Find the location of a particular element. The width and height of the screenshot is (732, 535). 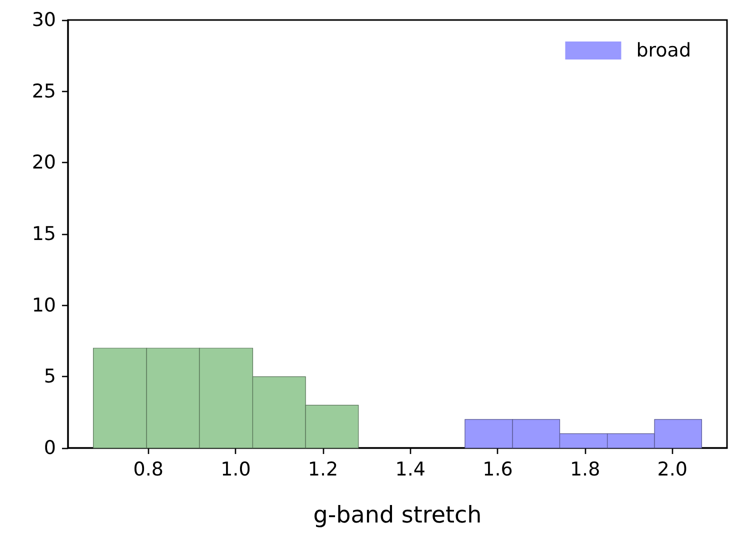

x-tick-label: 1.2 is located at coordinates (323, 469).